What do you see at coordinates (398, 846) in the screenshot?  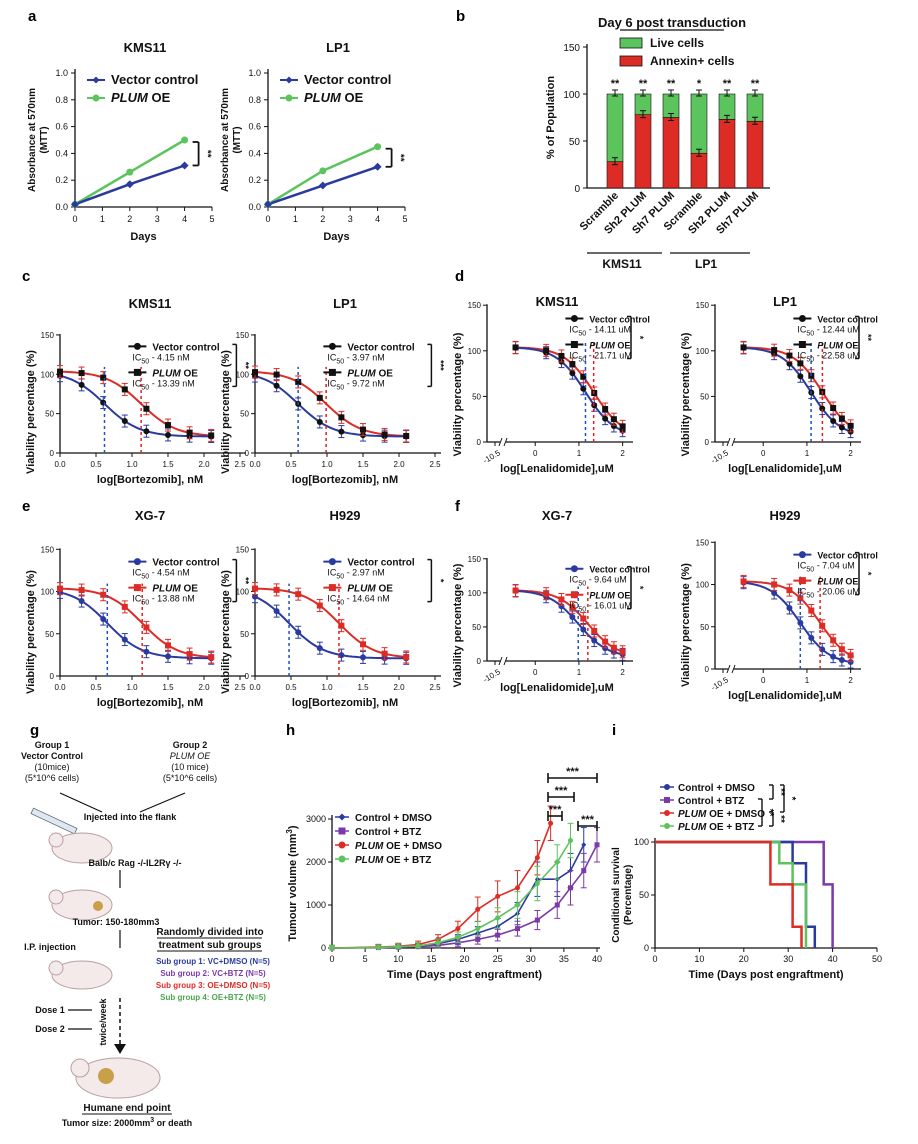 I see `legend-label: PLUM OE + DMSO` at bounding box center [398, 846].